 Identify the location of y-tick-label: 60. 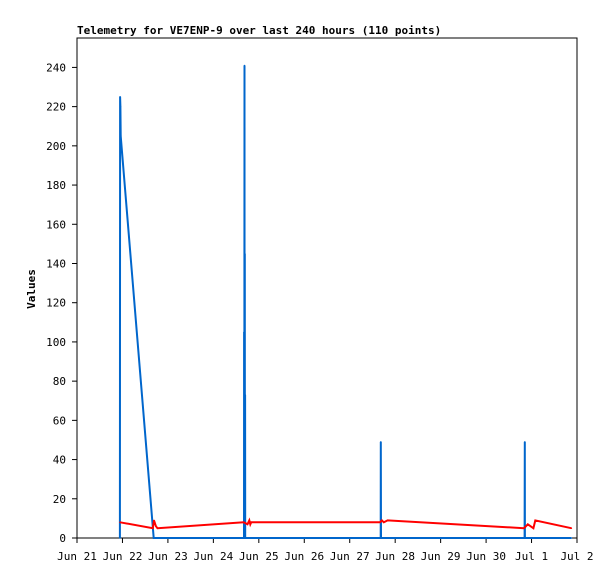
(59, 420).